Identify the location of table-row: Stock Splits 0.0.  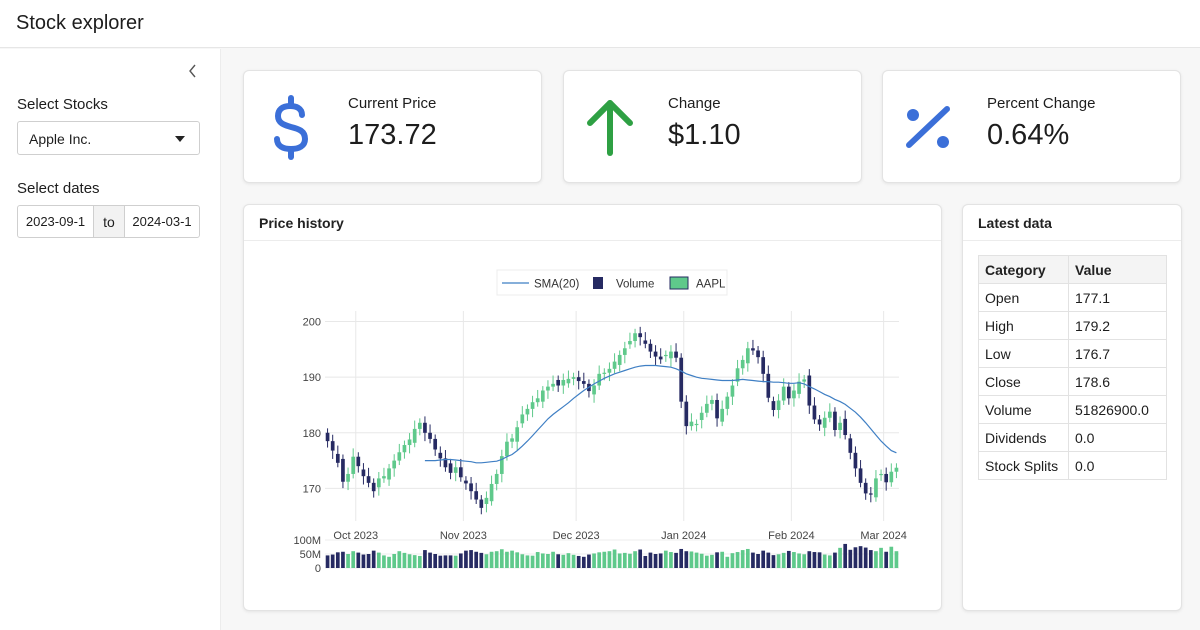
(1072, 465).